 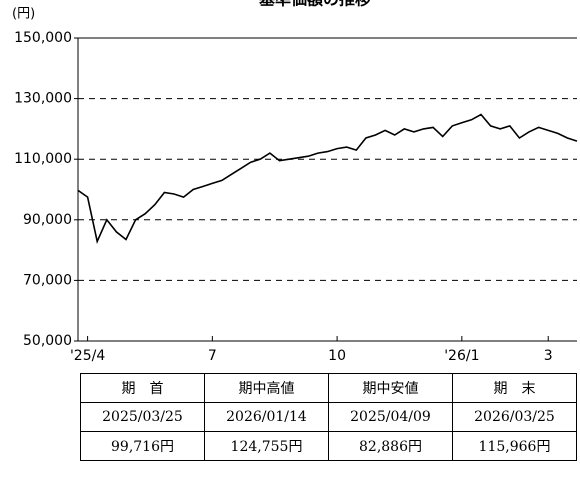 What do you see at coordinates (337, 356) in the screenshot?
I see `x-tick-label: 10` at bounding box center [337, 356].